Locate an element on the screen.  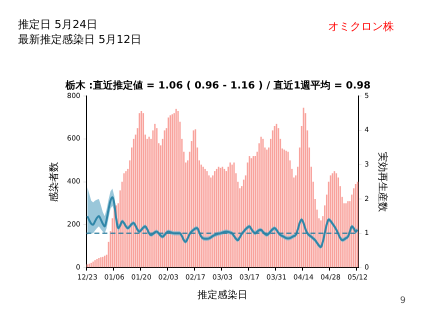
x-axis-title: 推定感染日 is located at coordinates (222, 294).